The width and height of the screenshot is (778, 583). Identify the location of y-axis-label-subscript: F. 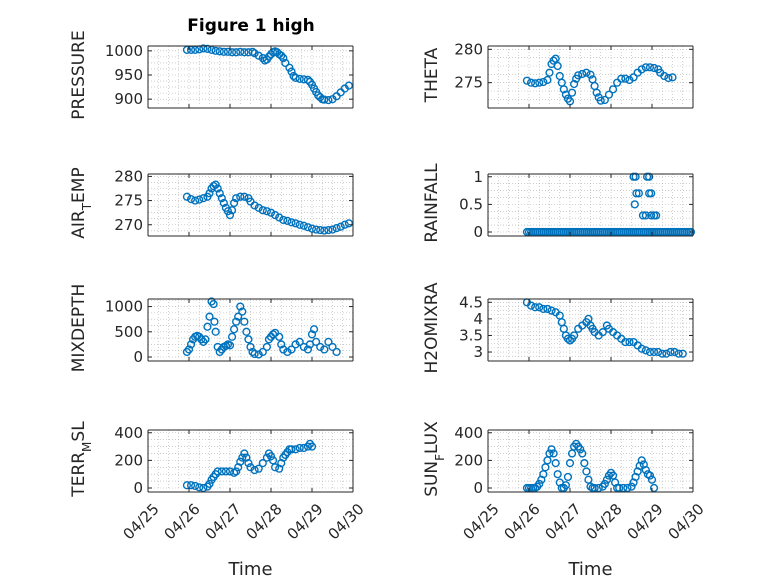
(440, 457).